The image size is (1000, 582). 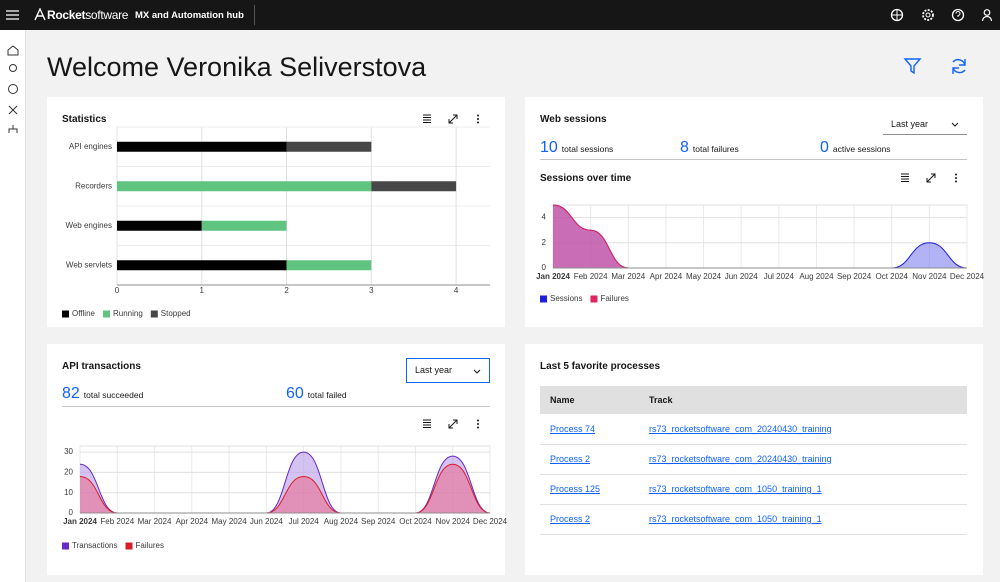 What do you see at coordinates (101, 366) in the screenshot?
I see `card-title: API transactions` at bounding box center [101, 366].